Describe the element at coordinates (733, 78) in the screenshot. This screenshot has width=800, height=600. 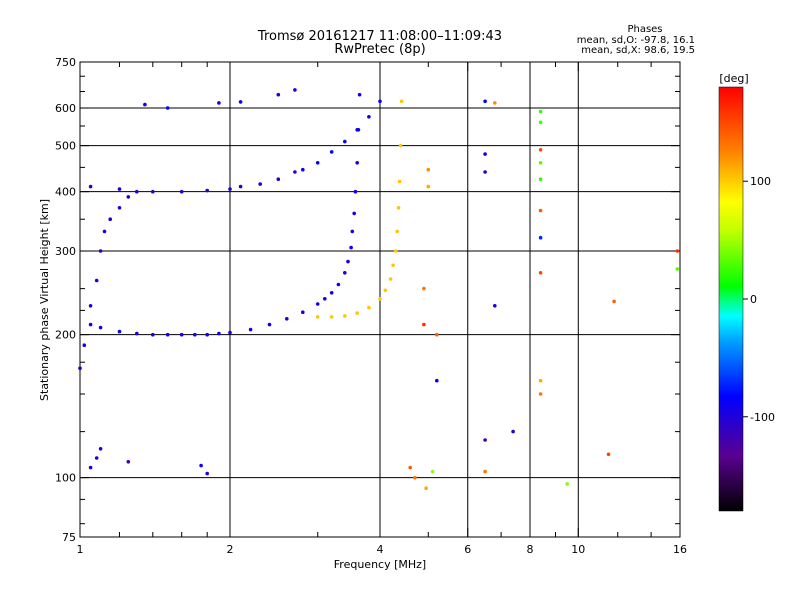
I see `colorbar-label: [deg]` at that location.